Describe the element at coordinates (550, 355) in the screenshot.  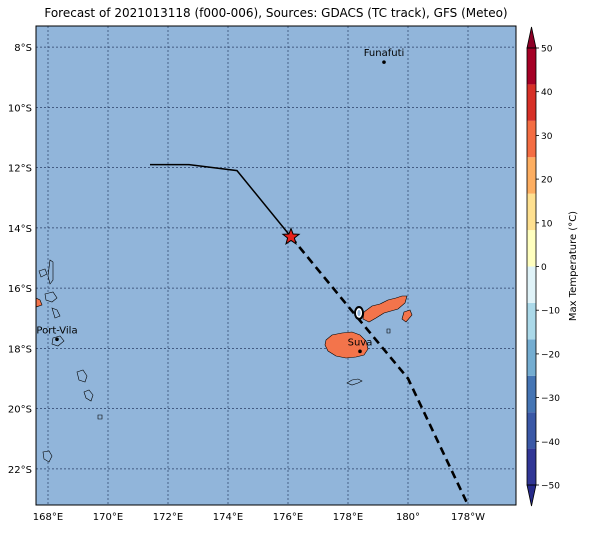
I see `colorbar-tick-label: −20` at that location.